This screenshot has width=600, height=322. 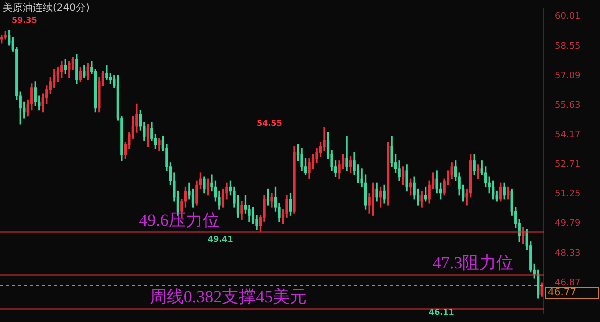 What do you see at coordinates (568, 135) in the screenshot?
I see `y-tick-label: 54.17` at bounding box center [568, 135].